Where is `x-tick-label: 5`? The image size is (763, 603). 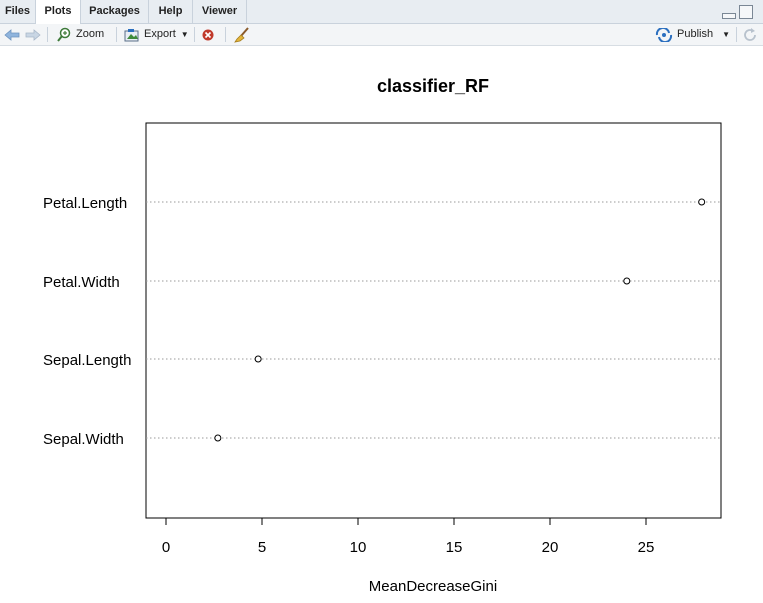 x-tick-label: 5 is located at coordinates (262, 547).